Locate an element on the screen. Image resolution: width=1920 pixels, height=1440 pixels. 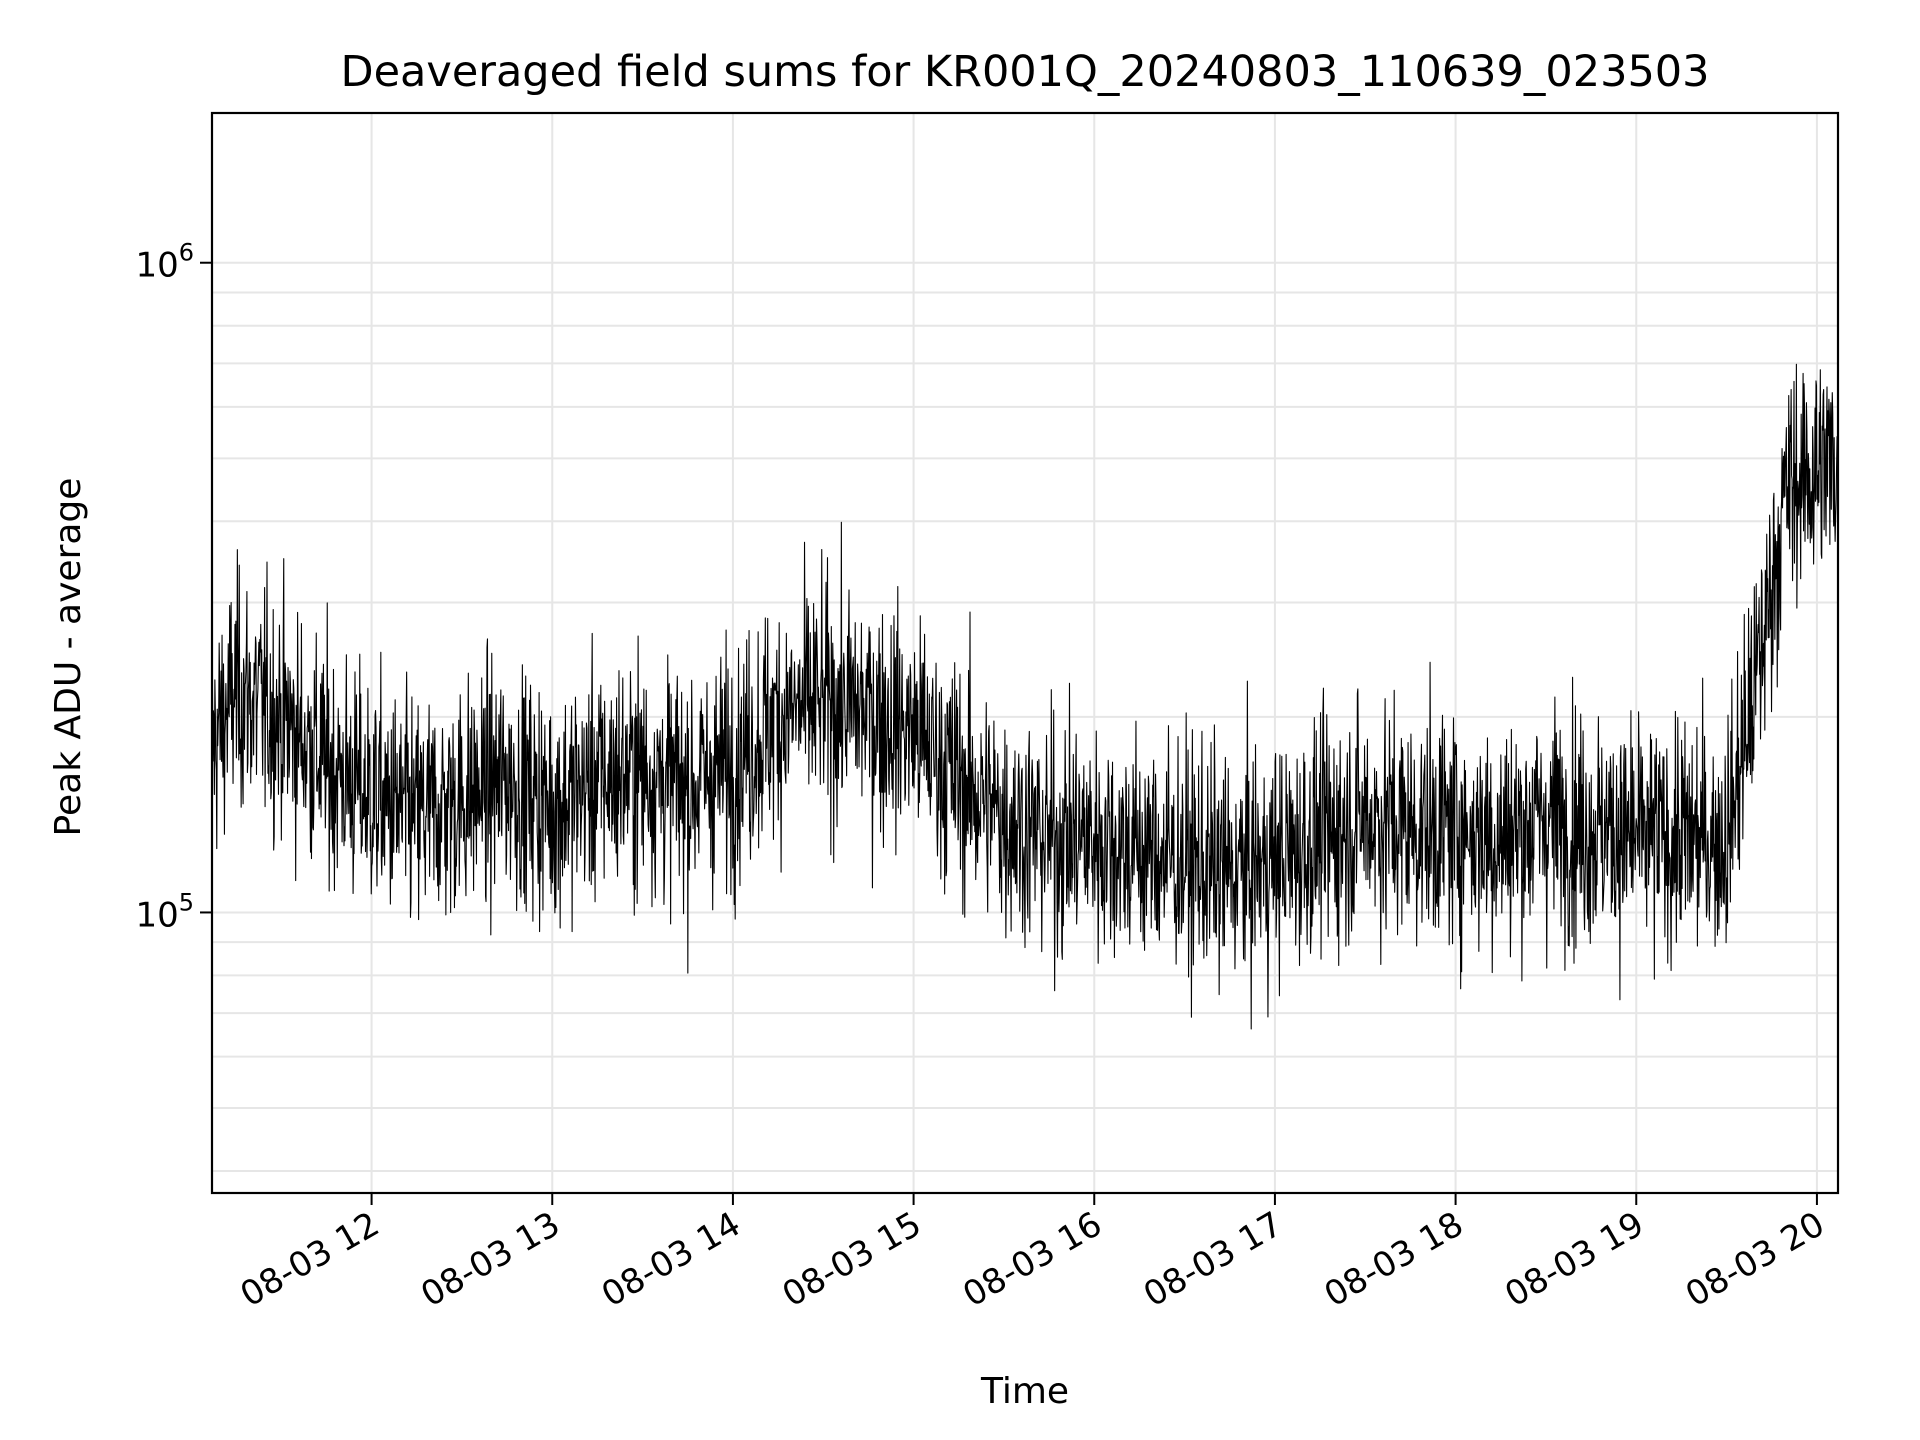
x-axis-label: Time is located at coordinates (1024, 1391).